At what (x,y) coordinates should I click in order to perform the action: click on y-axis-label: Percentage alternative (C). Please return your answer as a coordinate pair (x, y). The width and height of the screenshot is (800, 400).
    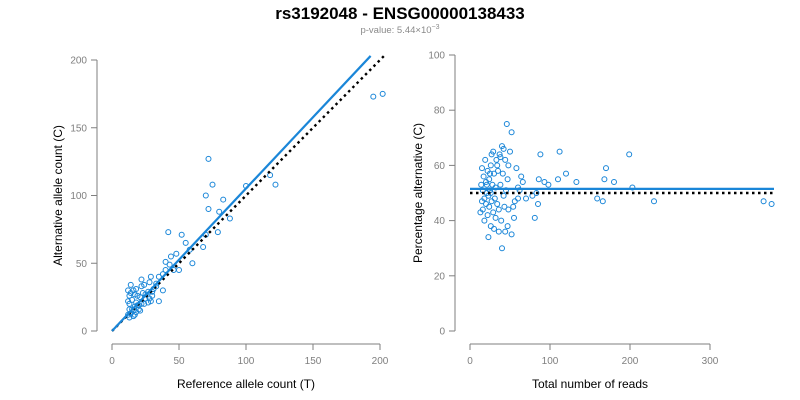
    Looking at the image, I should click on (418, 193).